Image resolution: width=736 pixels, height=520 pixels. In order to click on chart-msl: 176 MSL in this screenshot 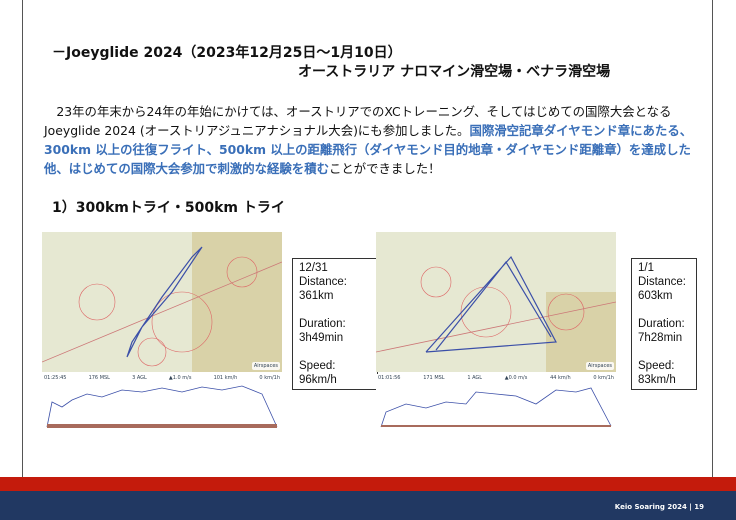, I will do `click(99, 378)`.